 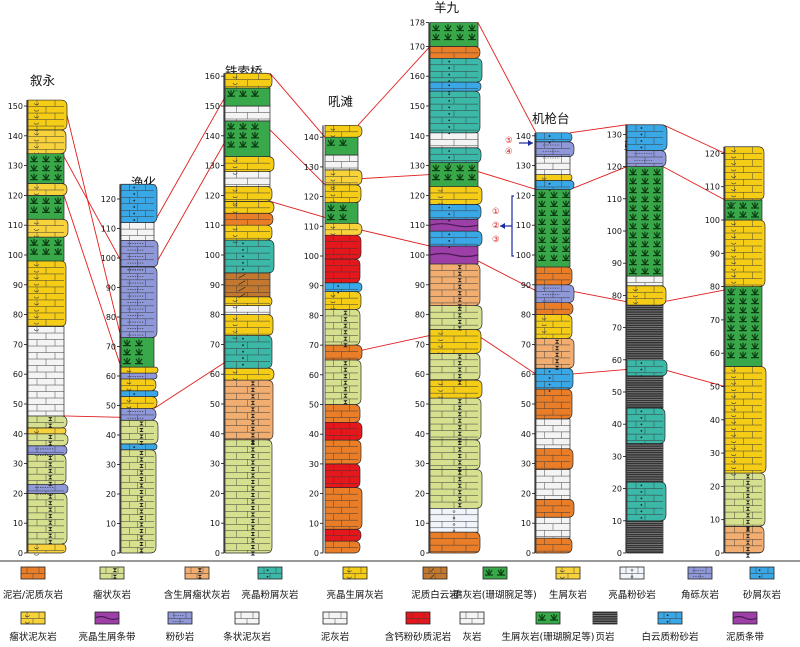 I want to click on axis-tick-label: 170, so click(x=417, y=46).